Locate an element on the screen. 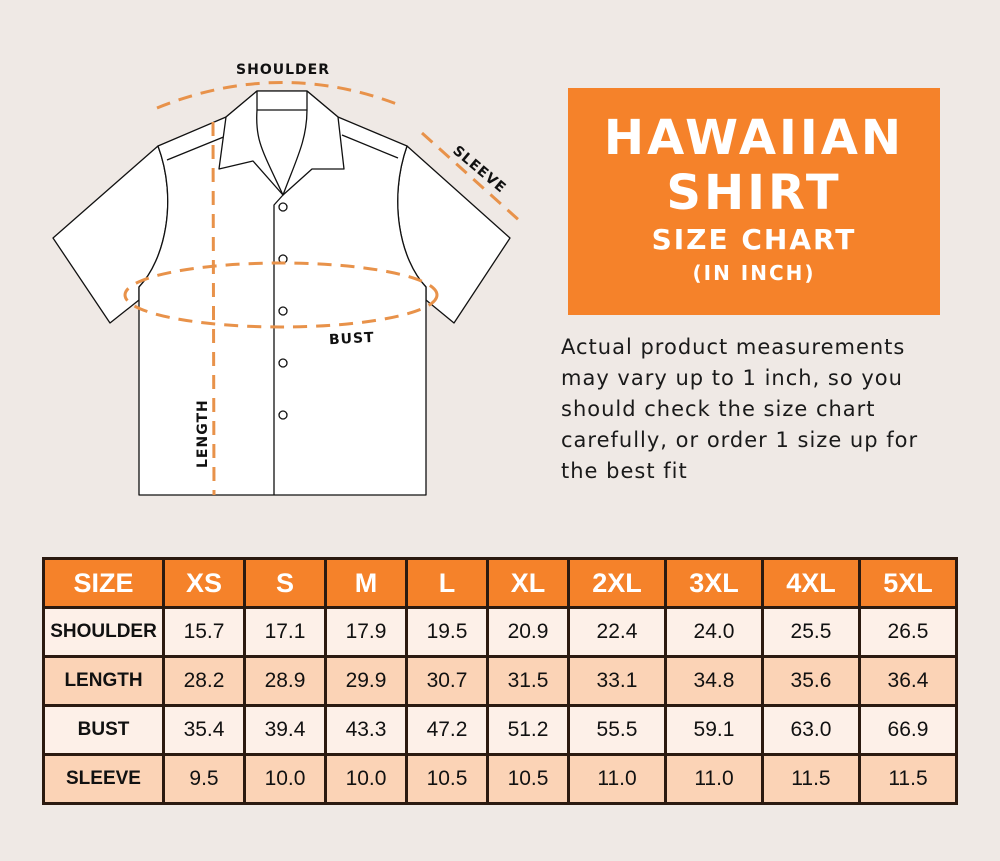 Image resolution: width=1000 pixels, height=861 pixels. column-header: XL is located at coordinates (528, 583).